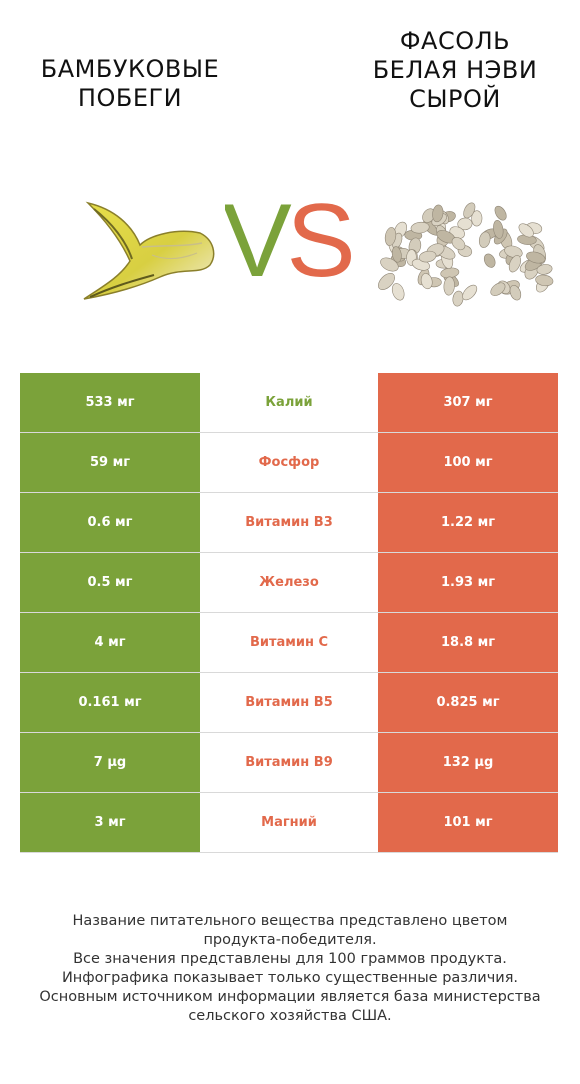 This screenshot has width=580, height=1084. Describe the element at coordinates (468, 522) in the screenshot. I see `right-value: 1.22 мг` at that location.